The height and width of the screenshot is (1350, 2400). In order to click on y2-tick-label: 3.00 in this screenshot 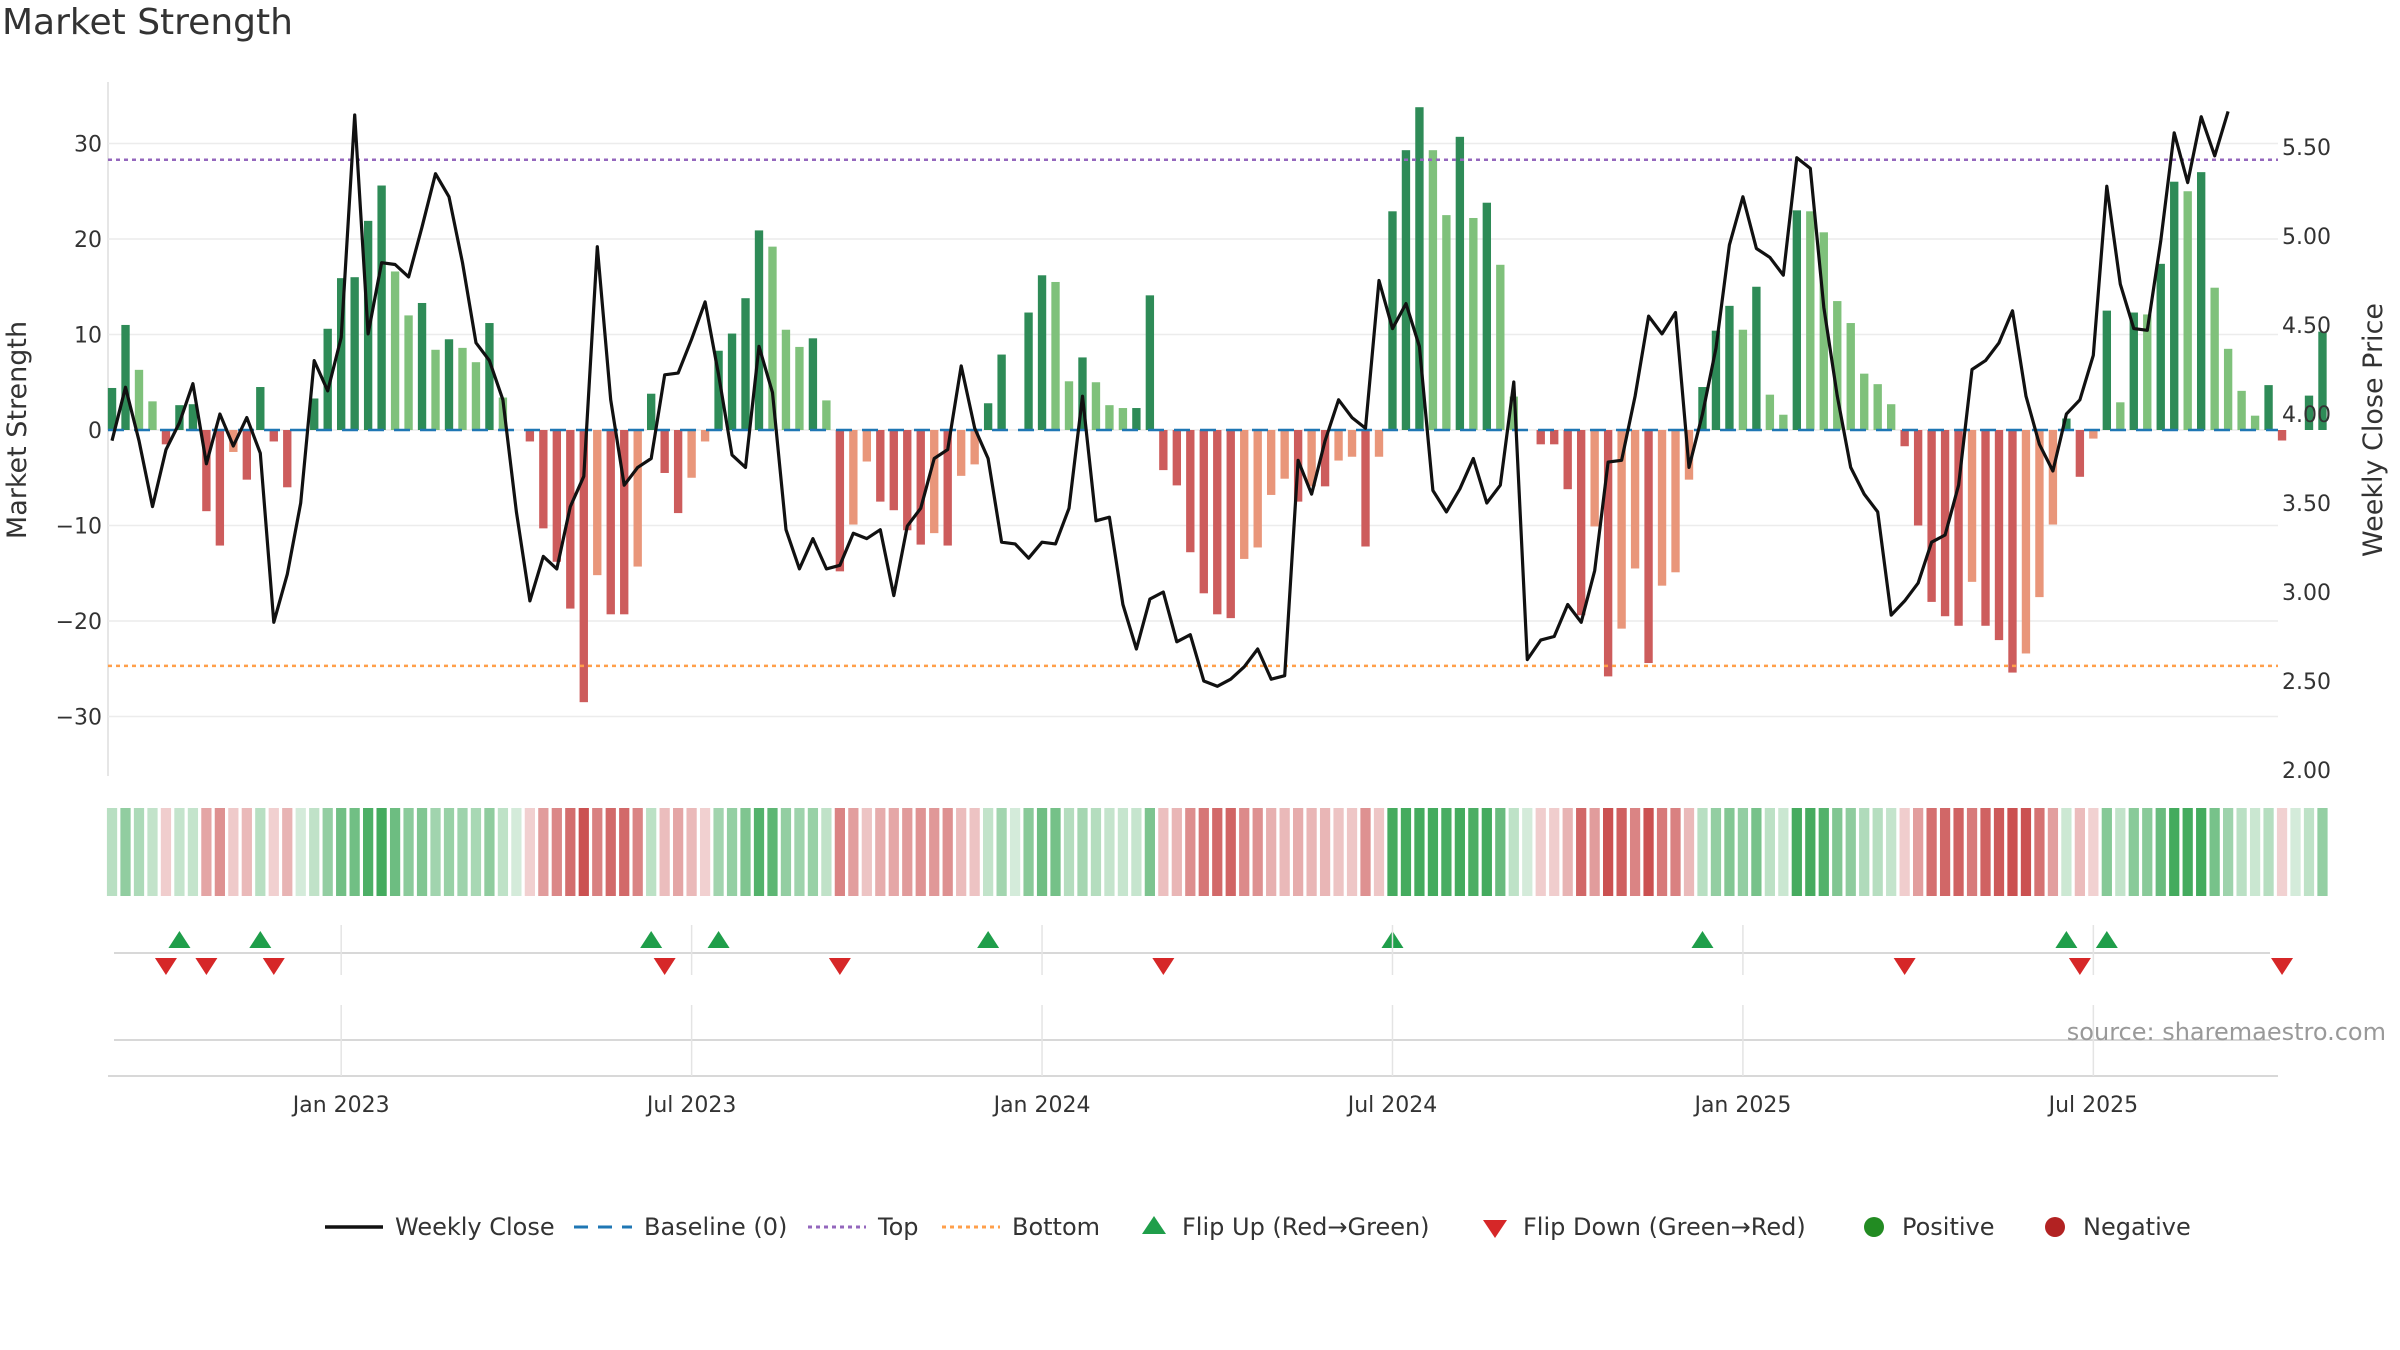, I will do `click(2306, 593)`.